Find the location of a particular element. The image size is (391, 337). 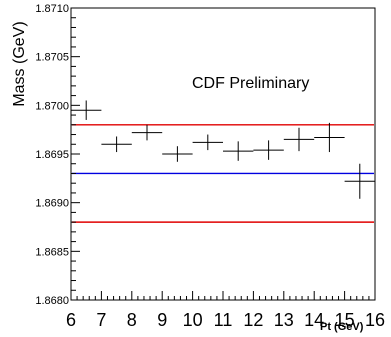

y-axis-label: Mass (GeV) is located at coordinates (19, 63).